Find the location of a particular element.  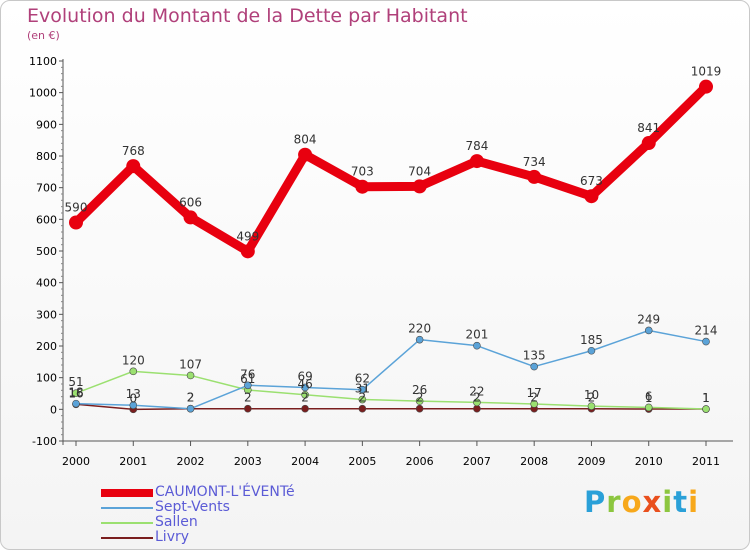

x-tick-label: 2008 is located at coordinates (534, 461).